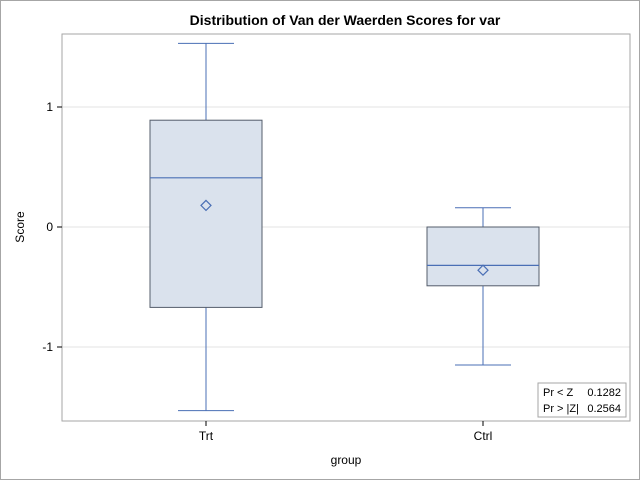 The image size is (640, 480). What do you see at coordinates (20, 227) in the screenshot?
I see `y-axis-label: Score` at bounding box center [20, 227].